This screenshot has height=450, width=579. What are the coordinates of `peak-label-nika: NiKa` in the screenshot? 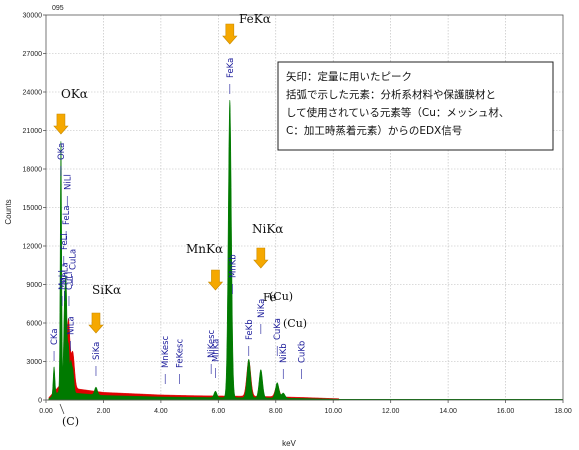 It's located at (262, 308).